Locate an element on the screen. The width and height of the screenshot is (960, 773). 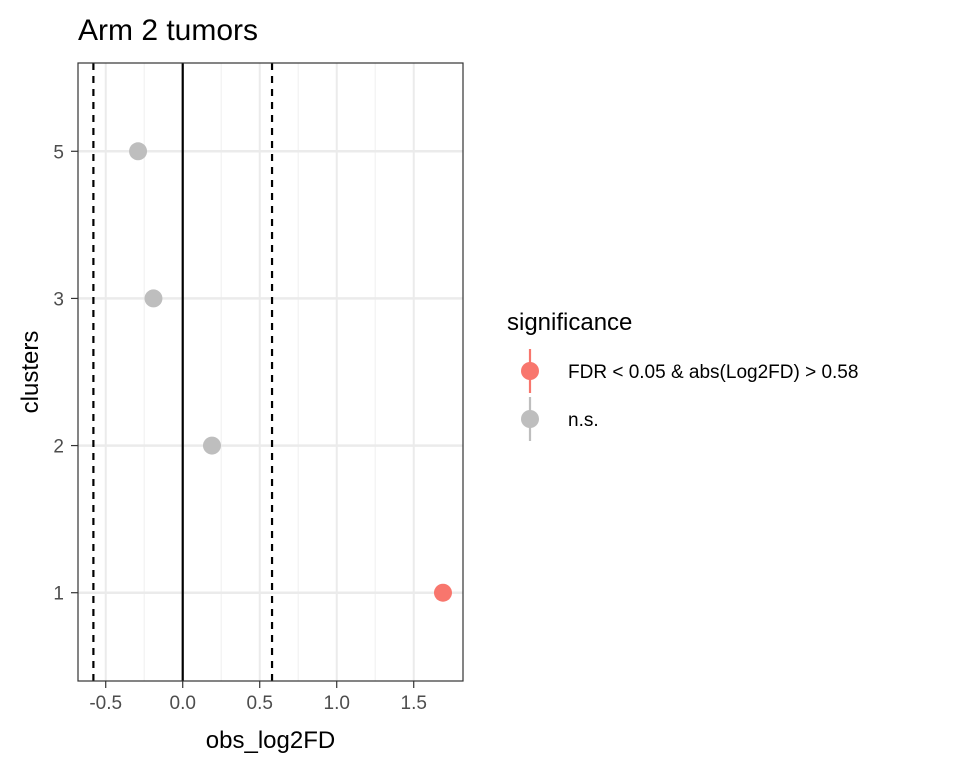
y-tick-label: 5 is located at coordinates (58, 152).